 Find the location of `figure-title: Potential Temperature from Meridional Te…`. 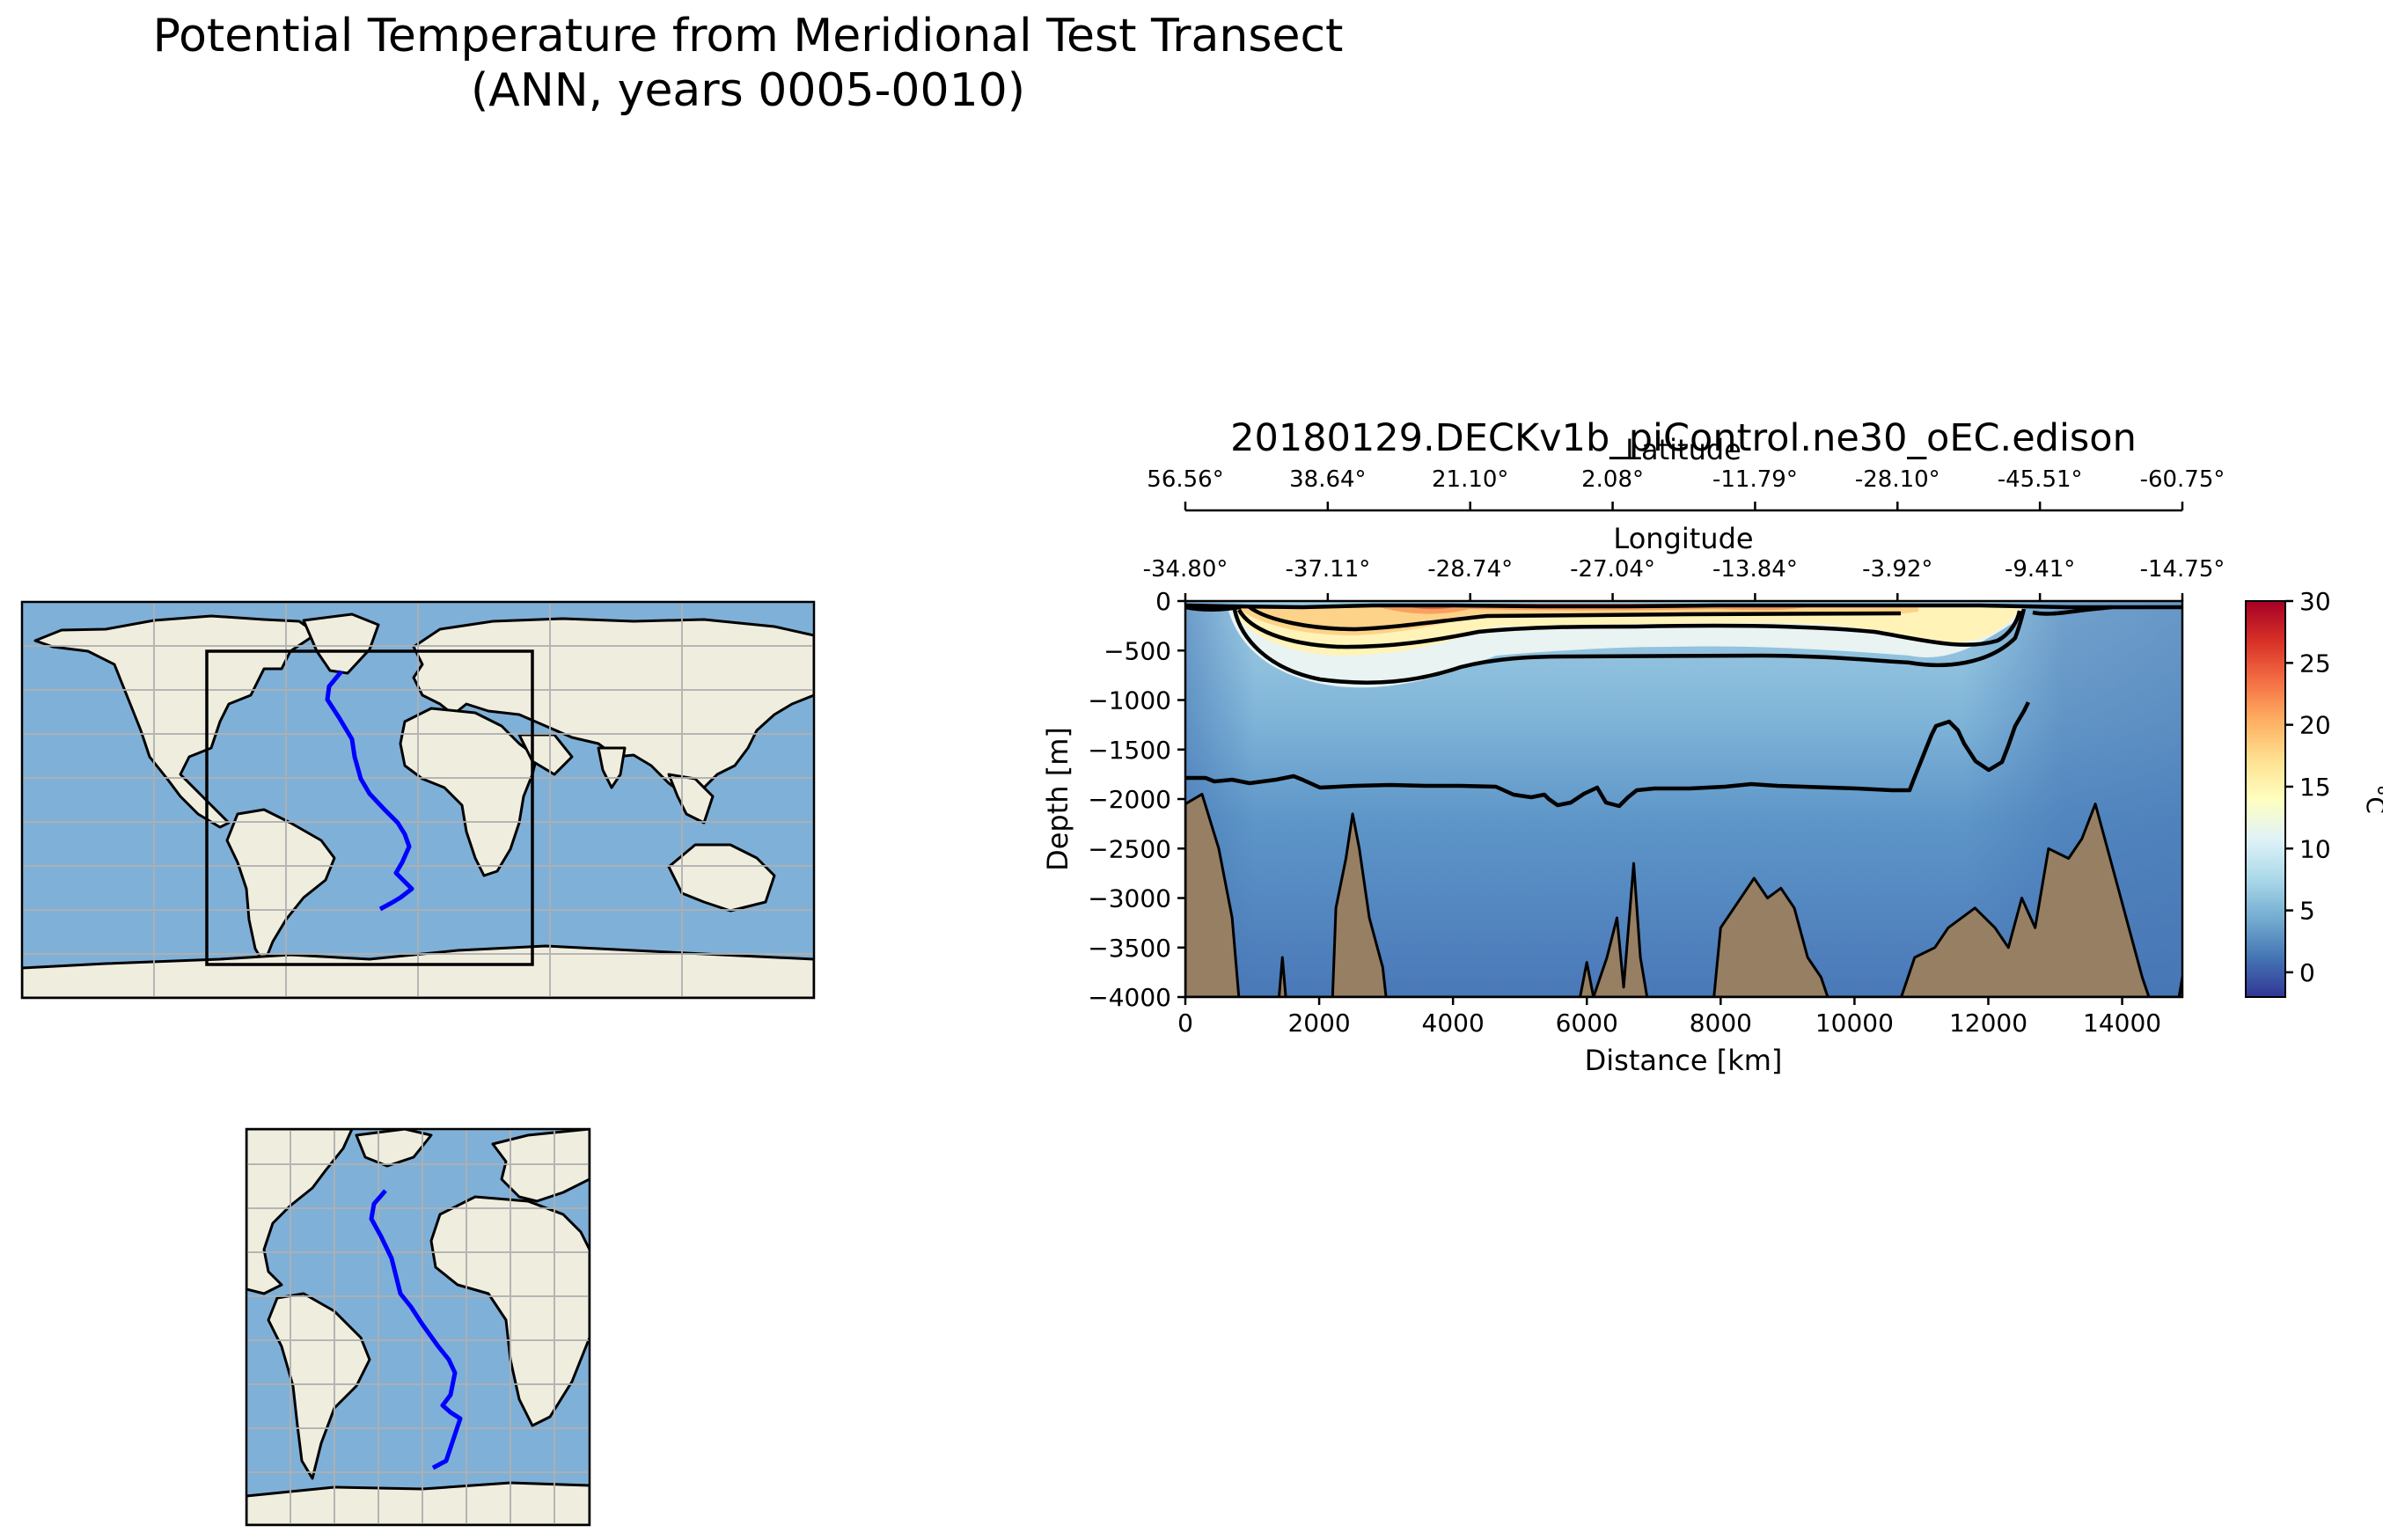

figure-title: Potential Temperature from Meridional Te… is located at coordinates (748, 64).